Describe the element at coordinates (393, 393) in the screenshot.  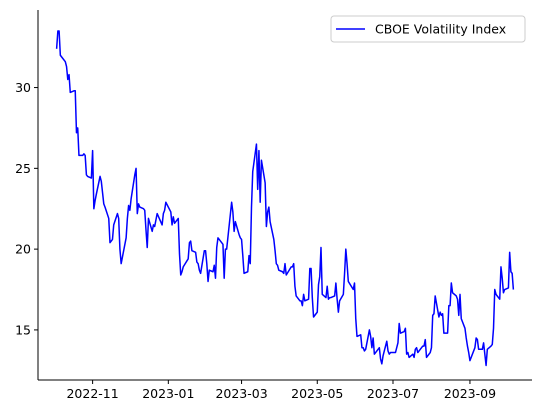
I see `x-tick-label: 2023-07` at that location.